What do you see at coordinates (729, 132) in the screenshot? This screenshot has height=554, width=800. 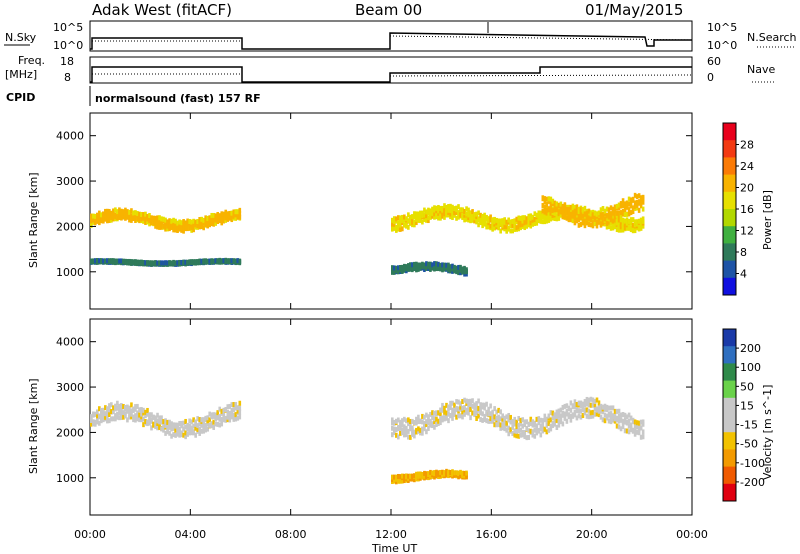 I see `colorbar-segment` at bounding box center [729, 132].